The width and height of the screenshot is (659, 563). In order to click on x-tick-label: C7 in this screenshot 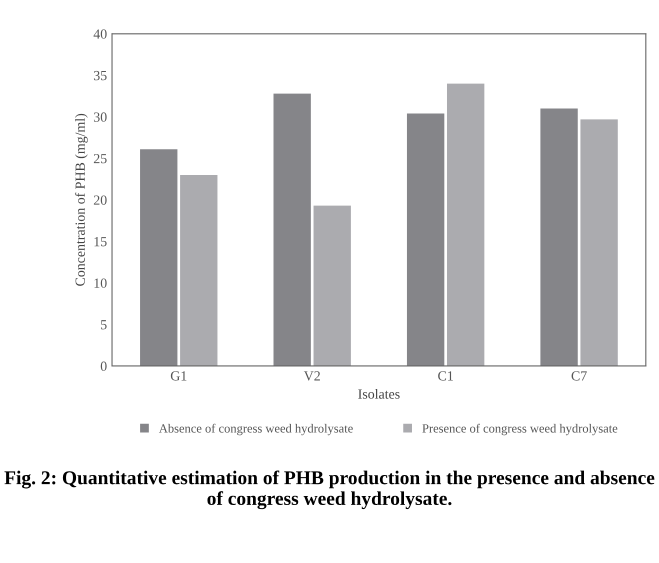, I will do `click(579, 376)`.